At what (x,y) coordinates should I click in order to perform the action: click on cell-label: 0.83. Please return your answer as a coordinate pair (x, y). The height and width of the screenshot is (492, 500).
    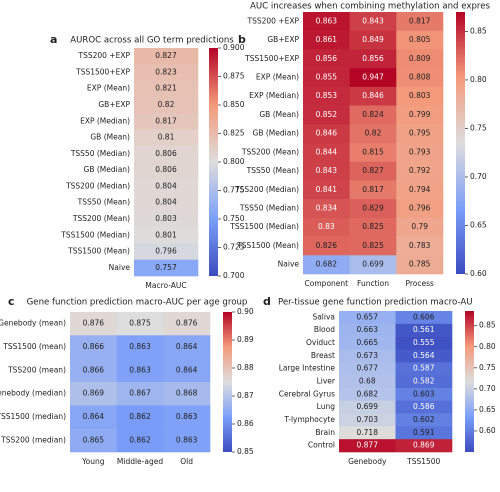
    Looking at the image, I should click on (326, 226).